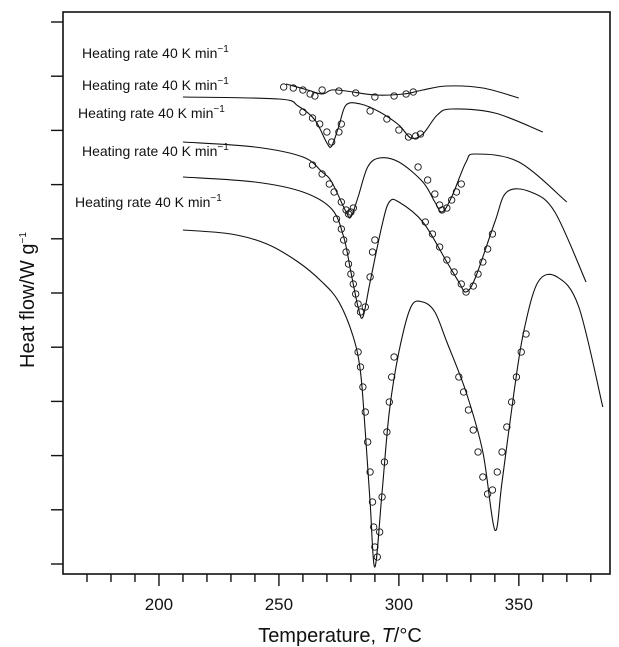 The width and height of the screenshot is (619, 647). I want to click on series-3-line, so click(375, 180).